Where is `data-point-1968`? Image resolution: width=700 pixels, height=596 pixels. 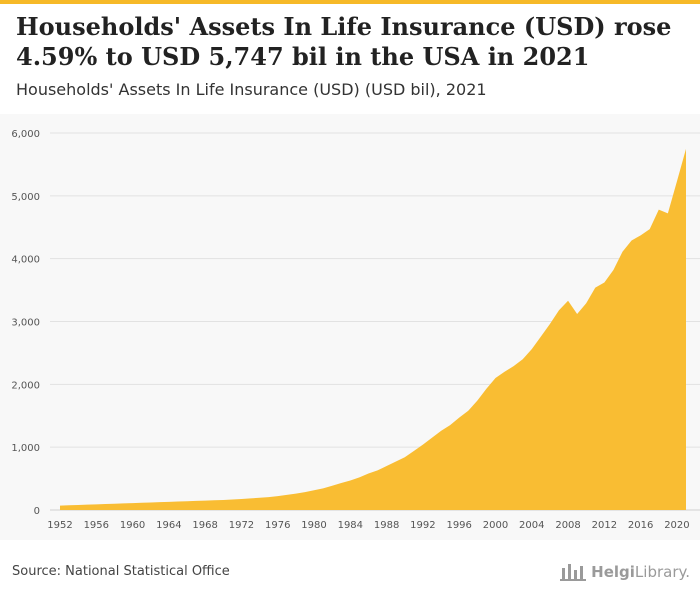 data-point-1968 is located at coordinates (205, 501).